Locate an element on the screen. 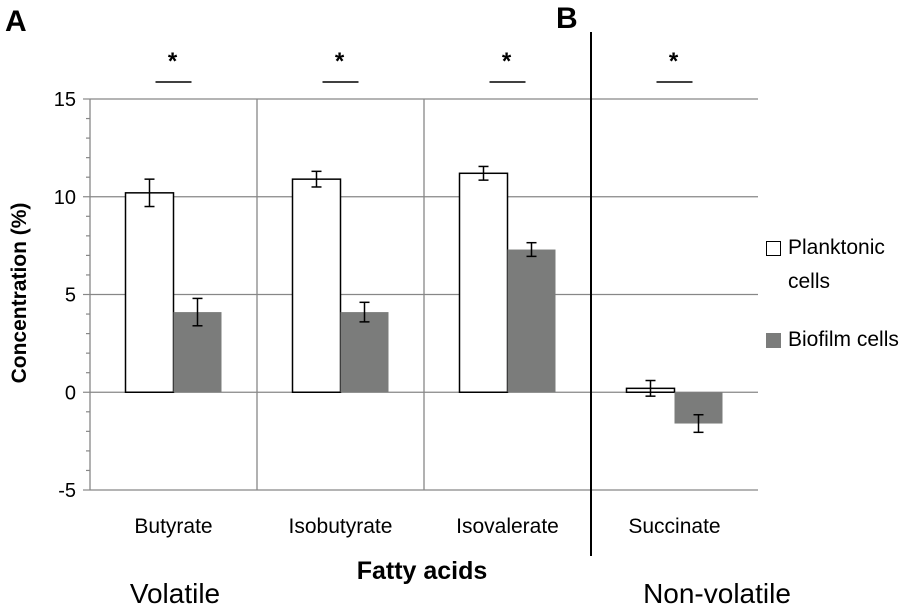  legend-label-biofilm: Biofilm cells is located at coordinates (843, 339).